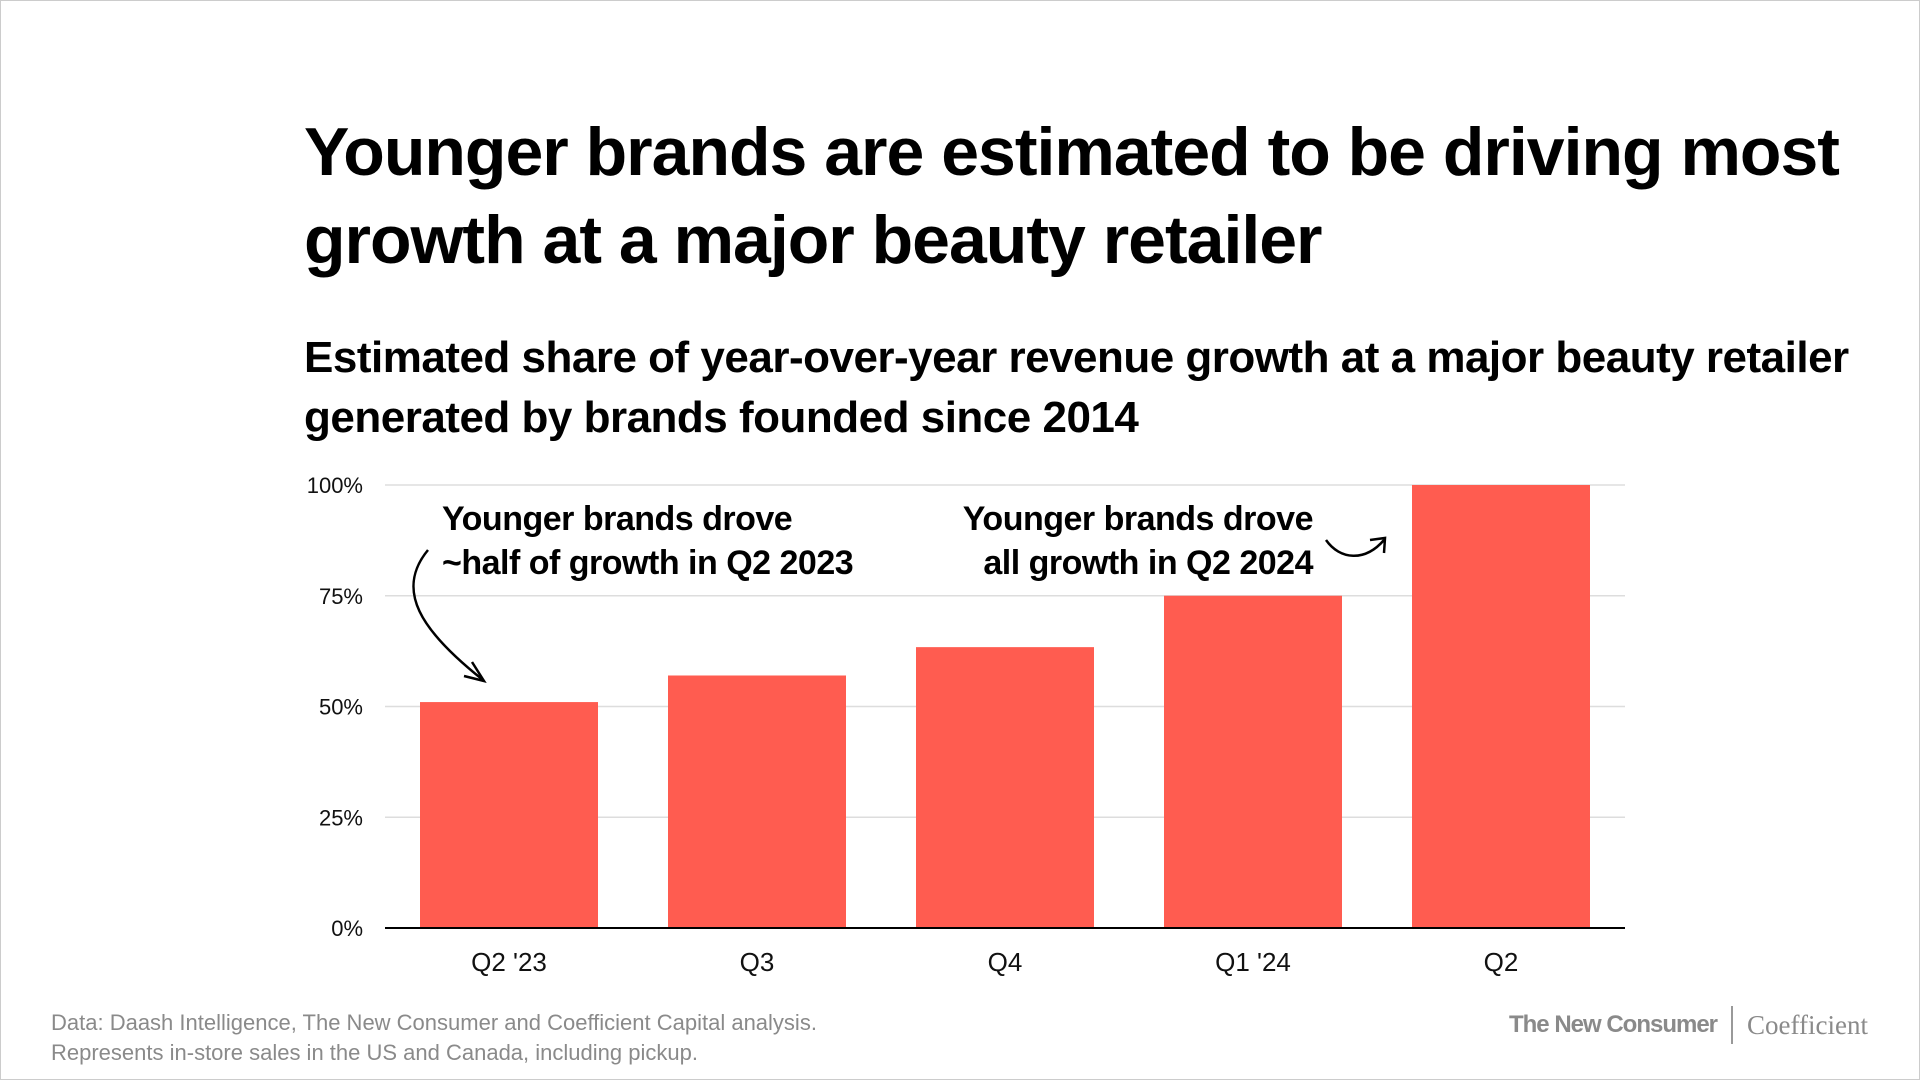 Image resolution: width=1920 pixels, height=1080 pixels. I want to click on y-tick-label: 0%, so click(347, 928).